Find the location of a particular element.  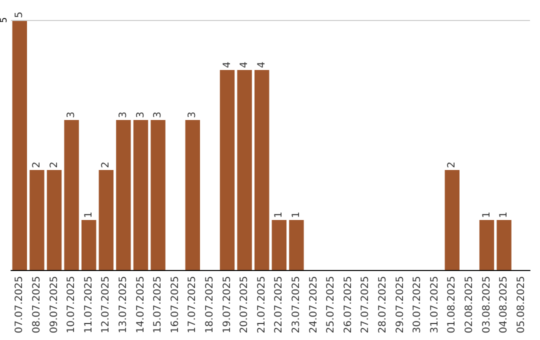

x-tick-label: 22.07.2025 is located at coordinates (279, 305).